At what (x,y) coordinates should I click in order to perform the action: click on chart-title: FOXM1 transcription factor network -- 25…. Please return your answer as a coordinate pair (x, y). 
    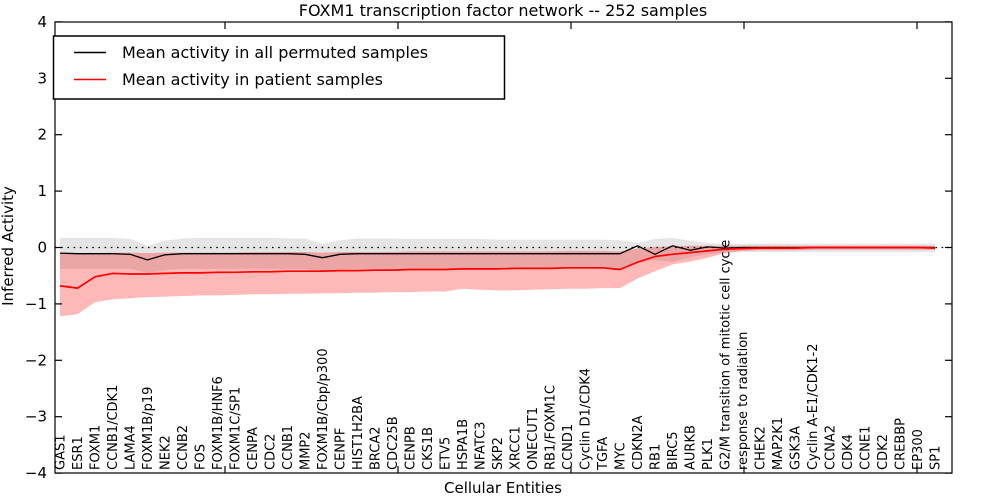
    Looking at the image, I should click on (503, 10).